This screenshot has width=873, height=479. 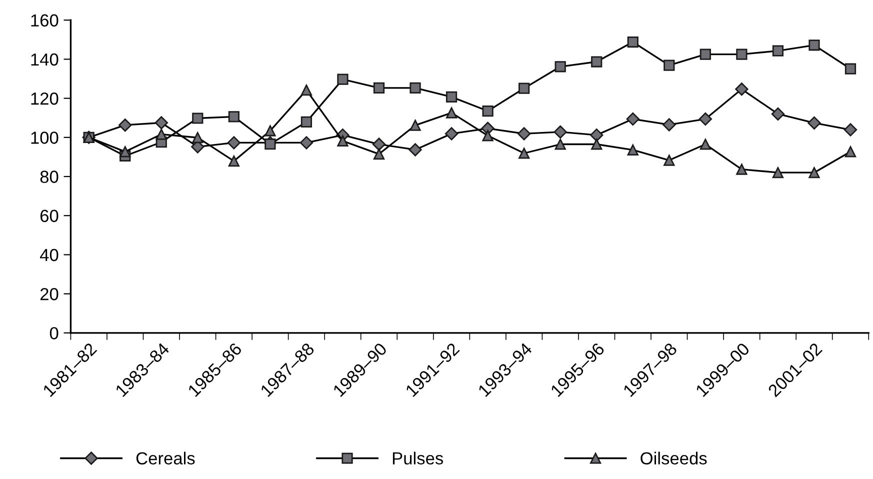 I want to click on legend-label: Pulses, so click(x=418, y=458).